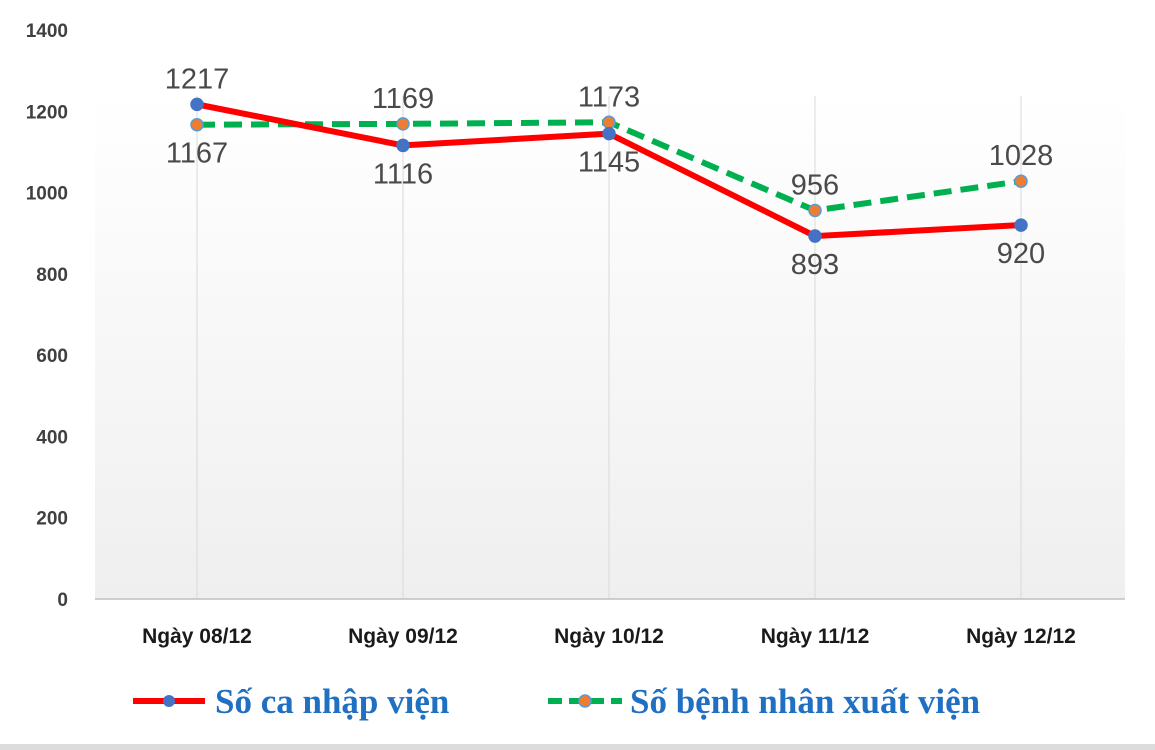  Describe the element at coordinates (197, 636) in the screenshot. I see `x-tick-label: Ngày 08/12` at that location.